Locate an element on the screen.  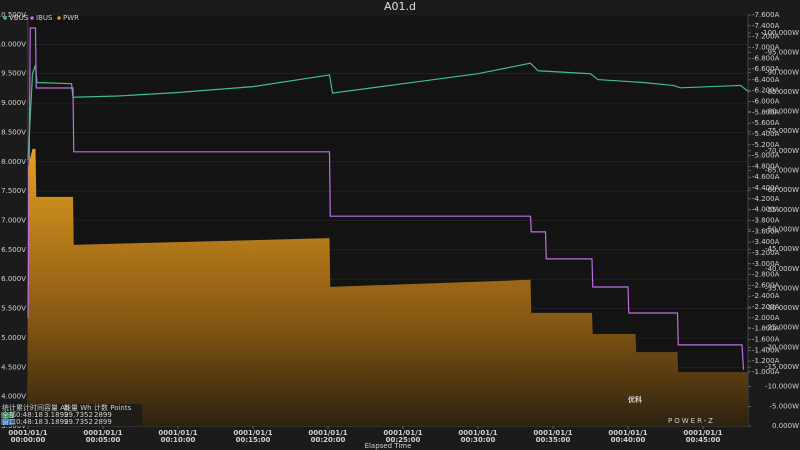
table-cell: 窗口 is located at coordinates (9, 421).